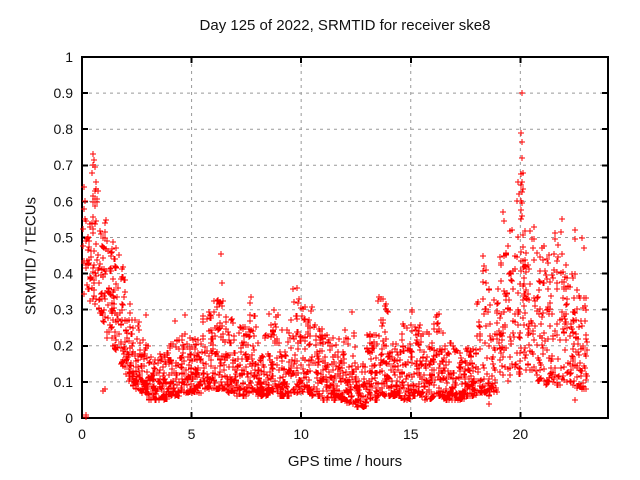  Describe the element at coordinates (64, 165) in the screenshot. I see `ytick-label: 0.7` at that location.